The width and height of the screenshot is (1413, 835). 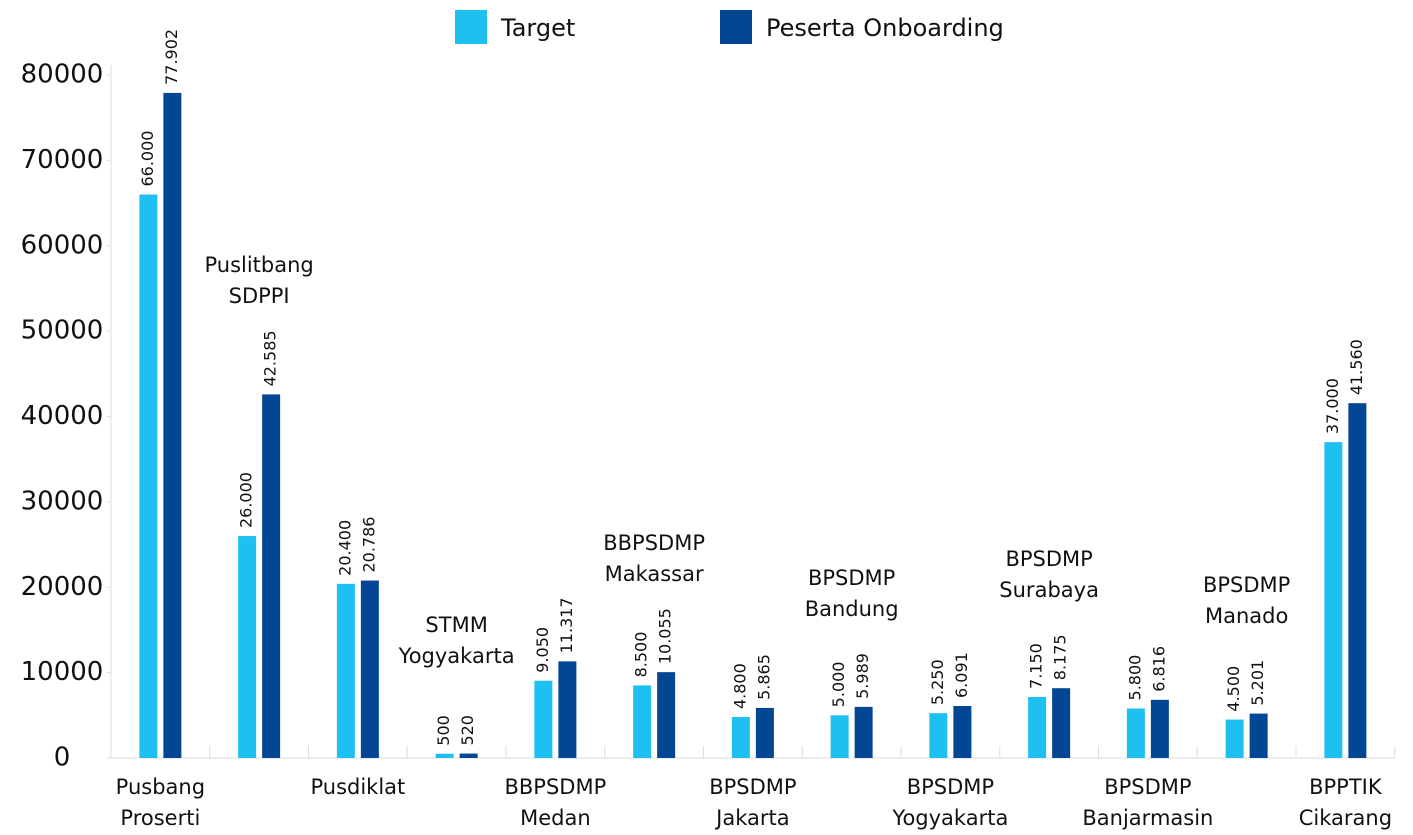 I want to click on y-tick-label: 60000, so click(x=62, y=245).